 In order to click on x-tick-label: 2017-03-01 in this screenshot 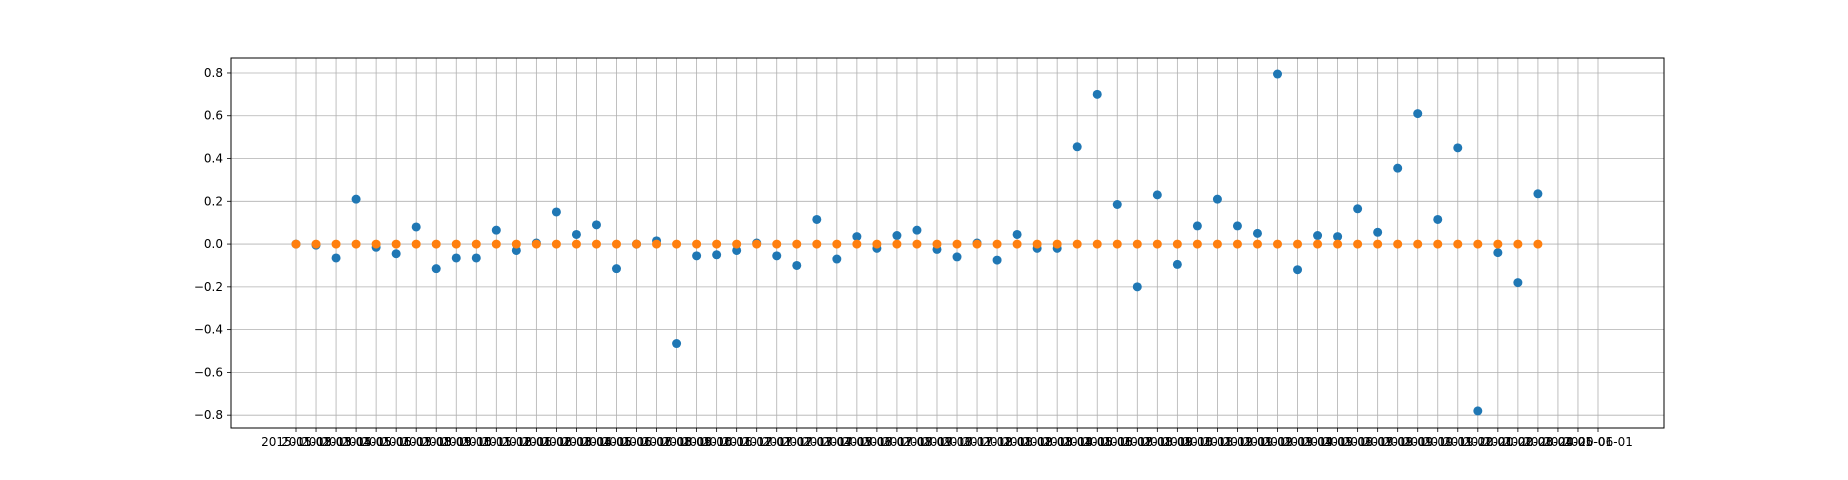, I will do `click(817, 442)`.